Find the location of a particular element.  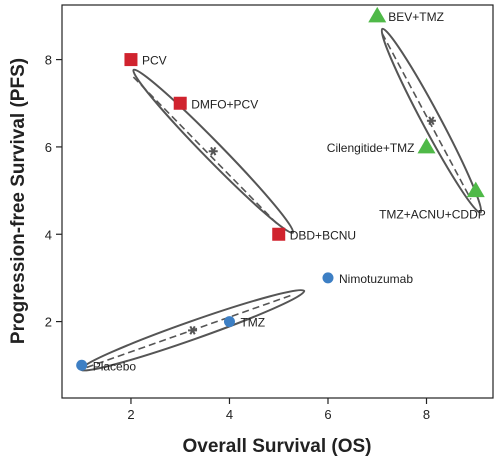

x-axis-title: Overall Survival (OS) is located at coordinates (276, 446).